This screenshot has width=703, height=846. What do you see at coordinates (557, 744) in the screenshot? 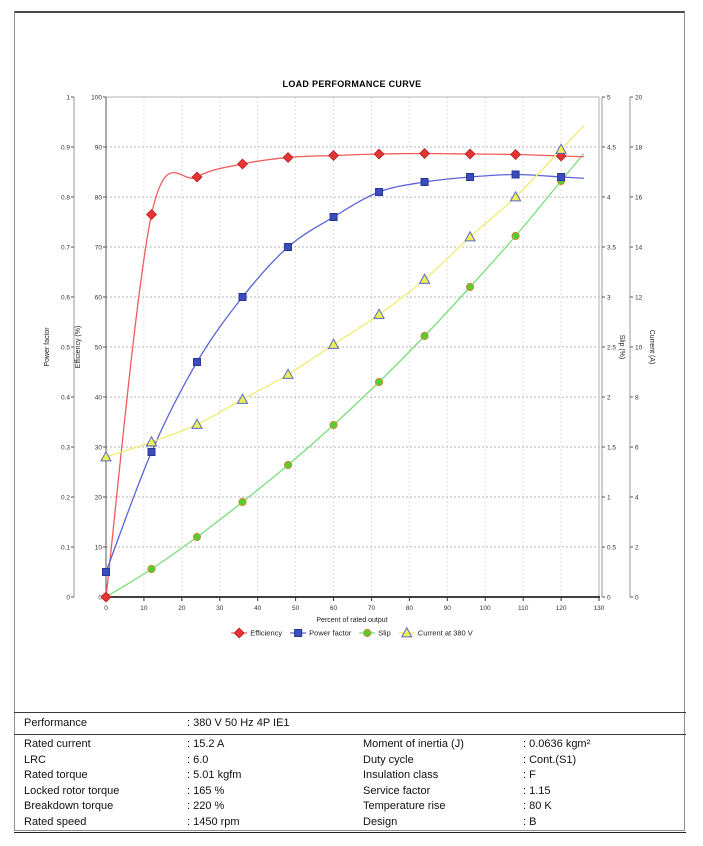
I see `spec-value: : 0.0636 kgm²` at bounding box center [557, 744].